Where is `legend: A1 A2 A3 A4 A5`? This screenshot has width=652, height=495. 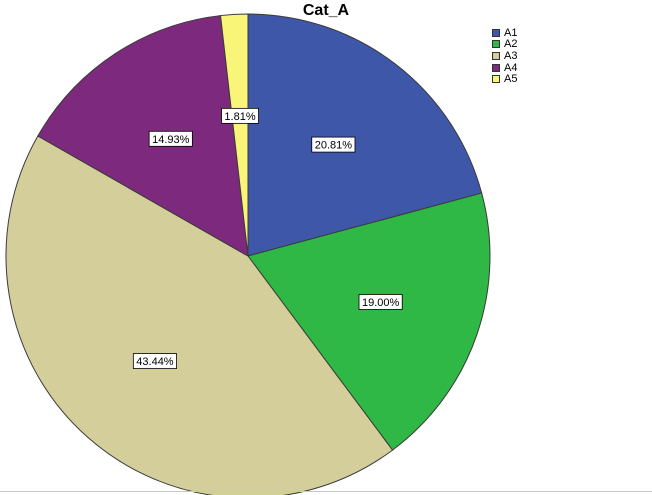
legend: A1 A2 A3 A4 A5 is located at coordinates (504, 56).